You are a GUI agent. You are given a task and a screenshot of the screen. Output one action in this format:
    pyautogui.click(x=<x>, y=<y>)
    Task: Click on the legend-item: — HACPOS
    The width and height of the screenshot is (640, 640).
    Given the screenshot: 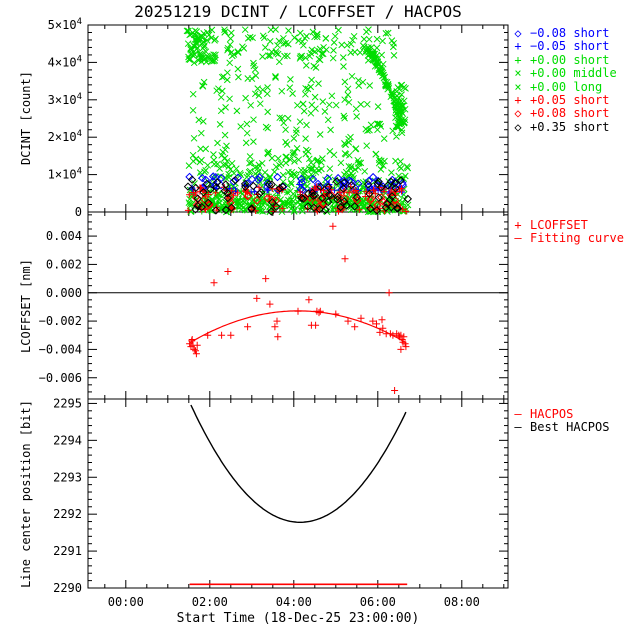 What is the action you would take?
    pyautogui.click(x=559, y=414)
    